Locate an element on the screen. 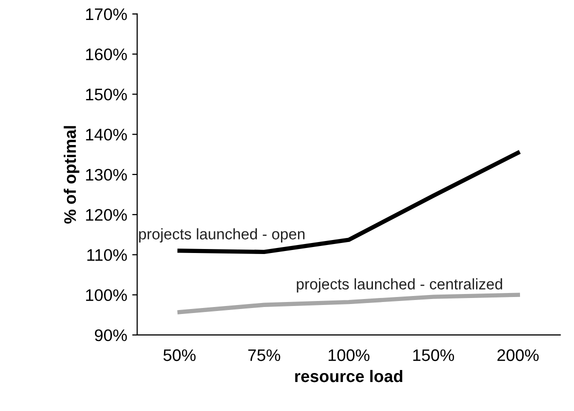 The image size is (574, 411). x-tick-label: 150% is located at coordinates (433, 355).